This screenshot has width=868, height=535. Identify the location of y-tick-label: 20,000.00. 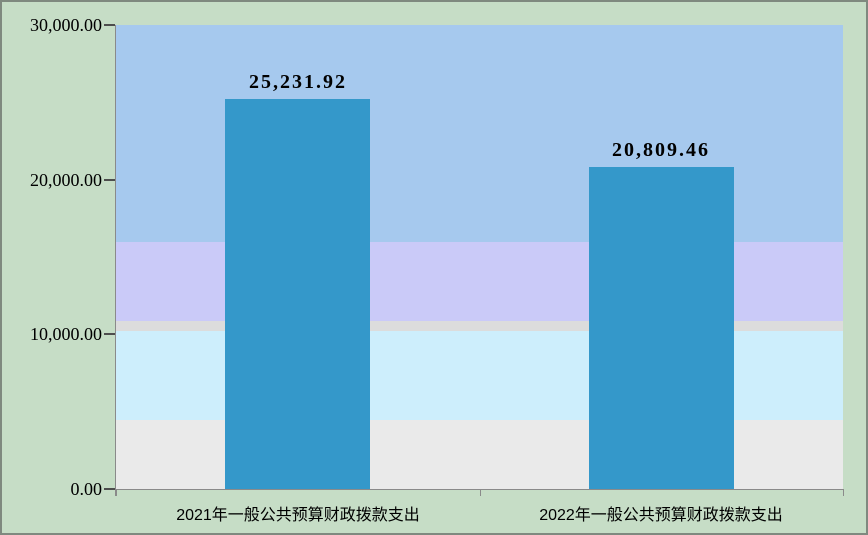
(66, 179).